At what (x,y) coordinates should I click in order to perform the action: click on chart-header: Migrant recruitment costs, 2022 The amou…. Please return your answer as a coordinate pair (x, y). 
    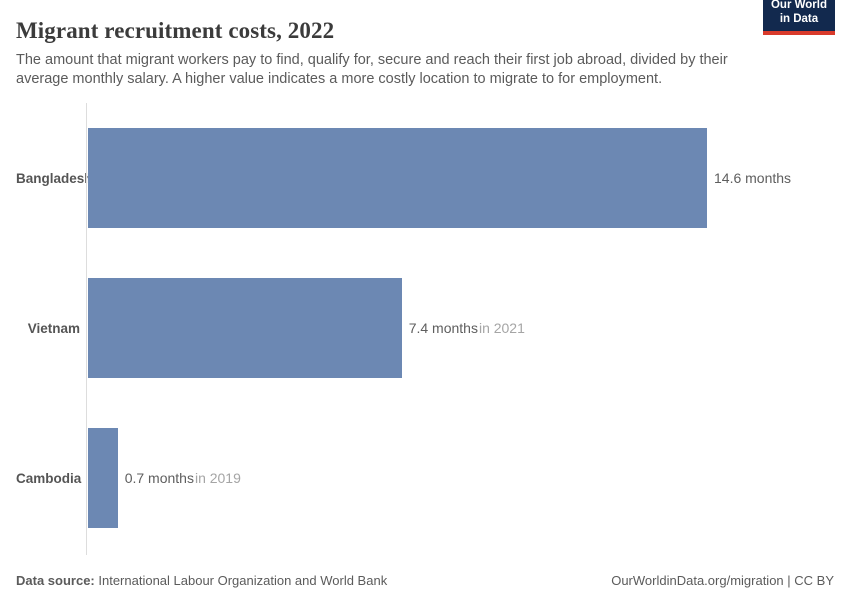
    Looking at the image, I should click on (425, 44).